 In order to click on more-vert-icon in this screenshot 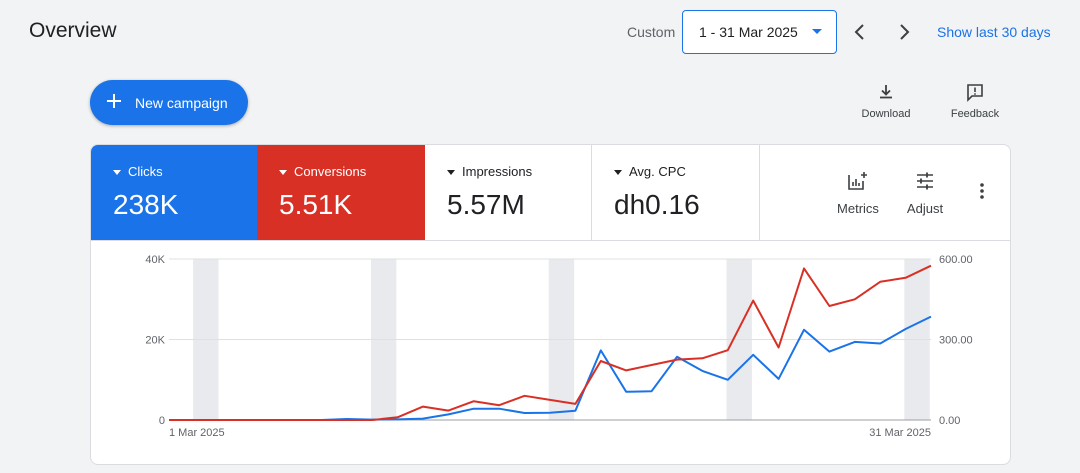, I will do `click(982, 191)`.